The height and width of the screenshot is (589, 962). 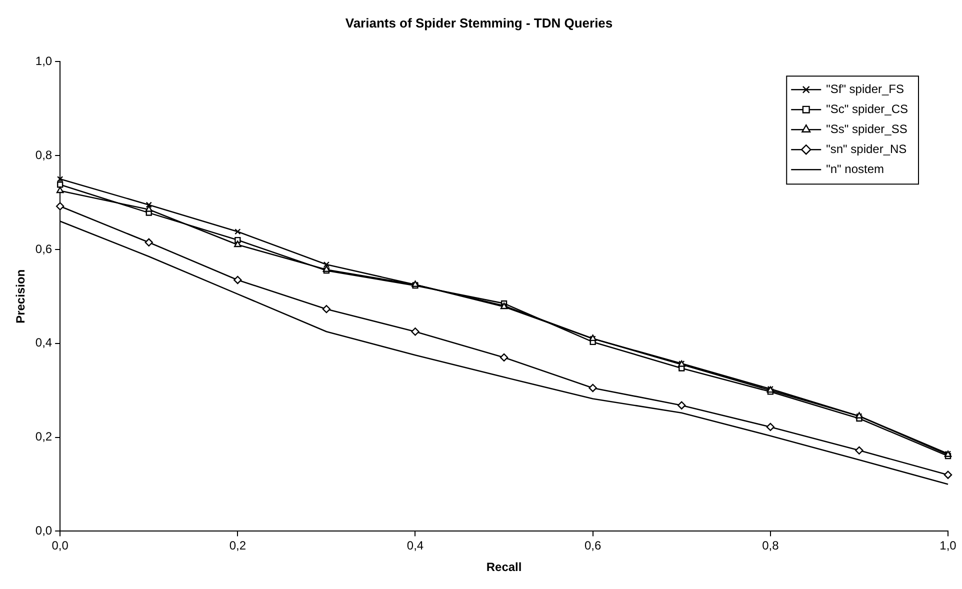 I want to click on y-tick-label: 0,8, so click(x=43, y=155).